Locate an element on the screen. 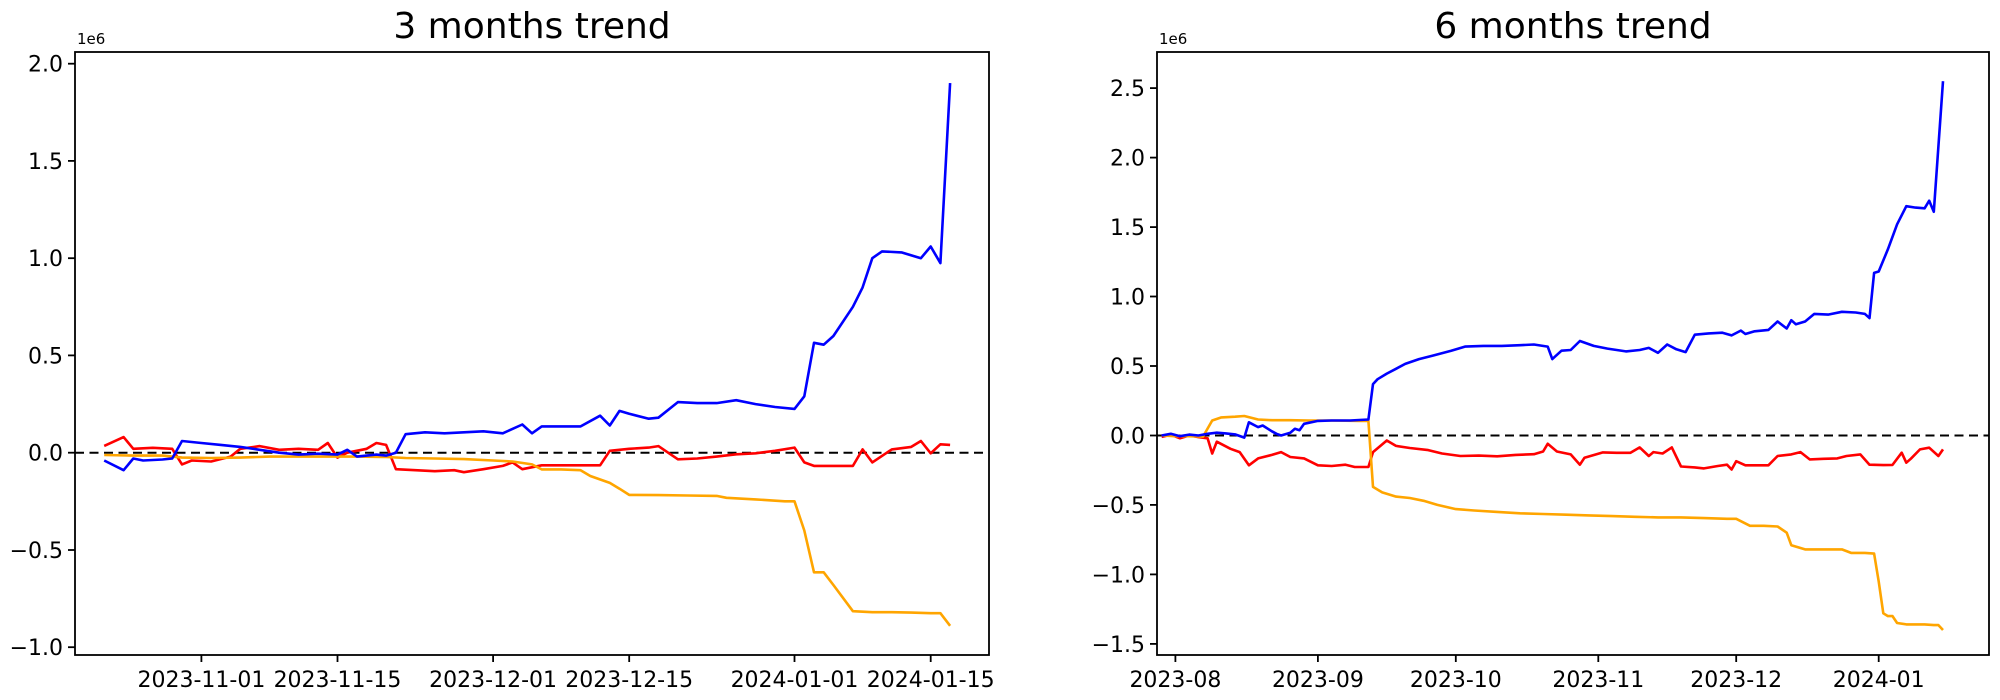 Image resolution: width=2000 pixels, height=700 pixels. x-tick-label: 2023-12-01 is located at coordinates (493, 680).